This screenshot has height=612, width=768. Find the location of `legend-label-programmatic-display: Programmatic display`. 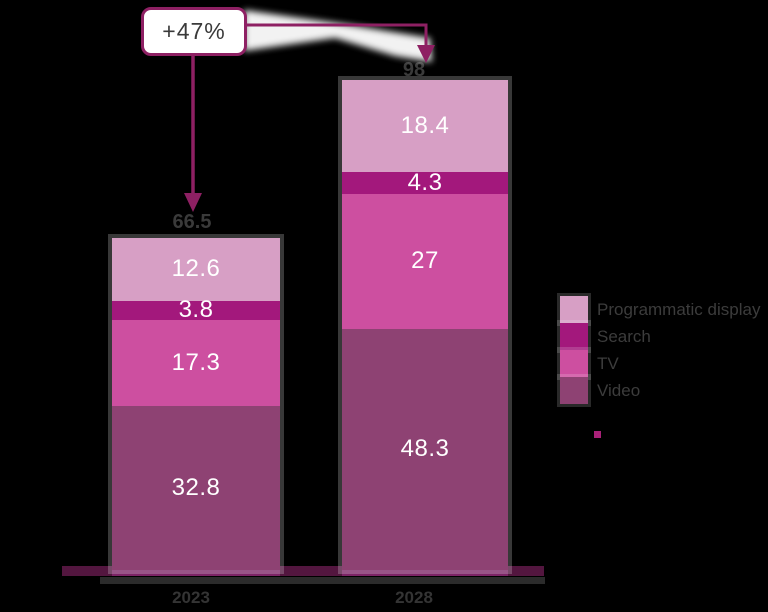

legend-label-programmatic-display: Programmatic display is located at coordinates (679, 309).